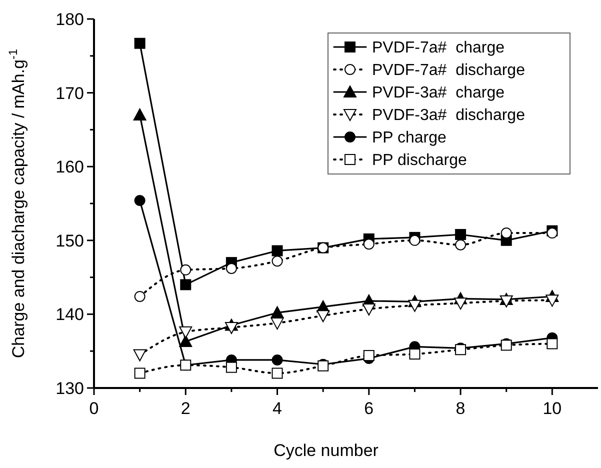  I want to click on y-tick-label: 150, so click(70, 240).